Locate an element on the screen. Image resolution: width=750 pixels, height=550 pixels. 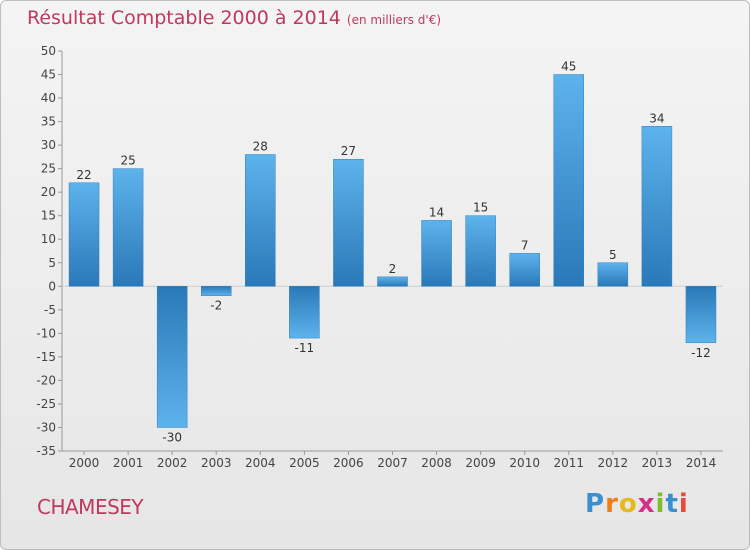
y-tick-label: -25 is located at coordinates (46, 404).